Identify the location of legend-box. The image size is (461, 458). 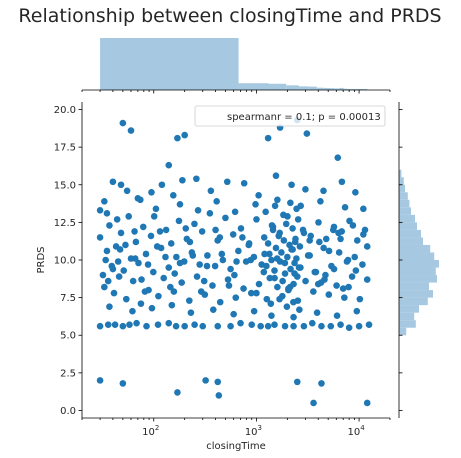
(290, 116).